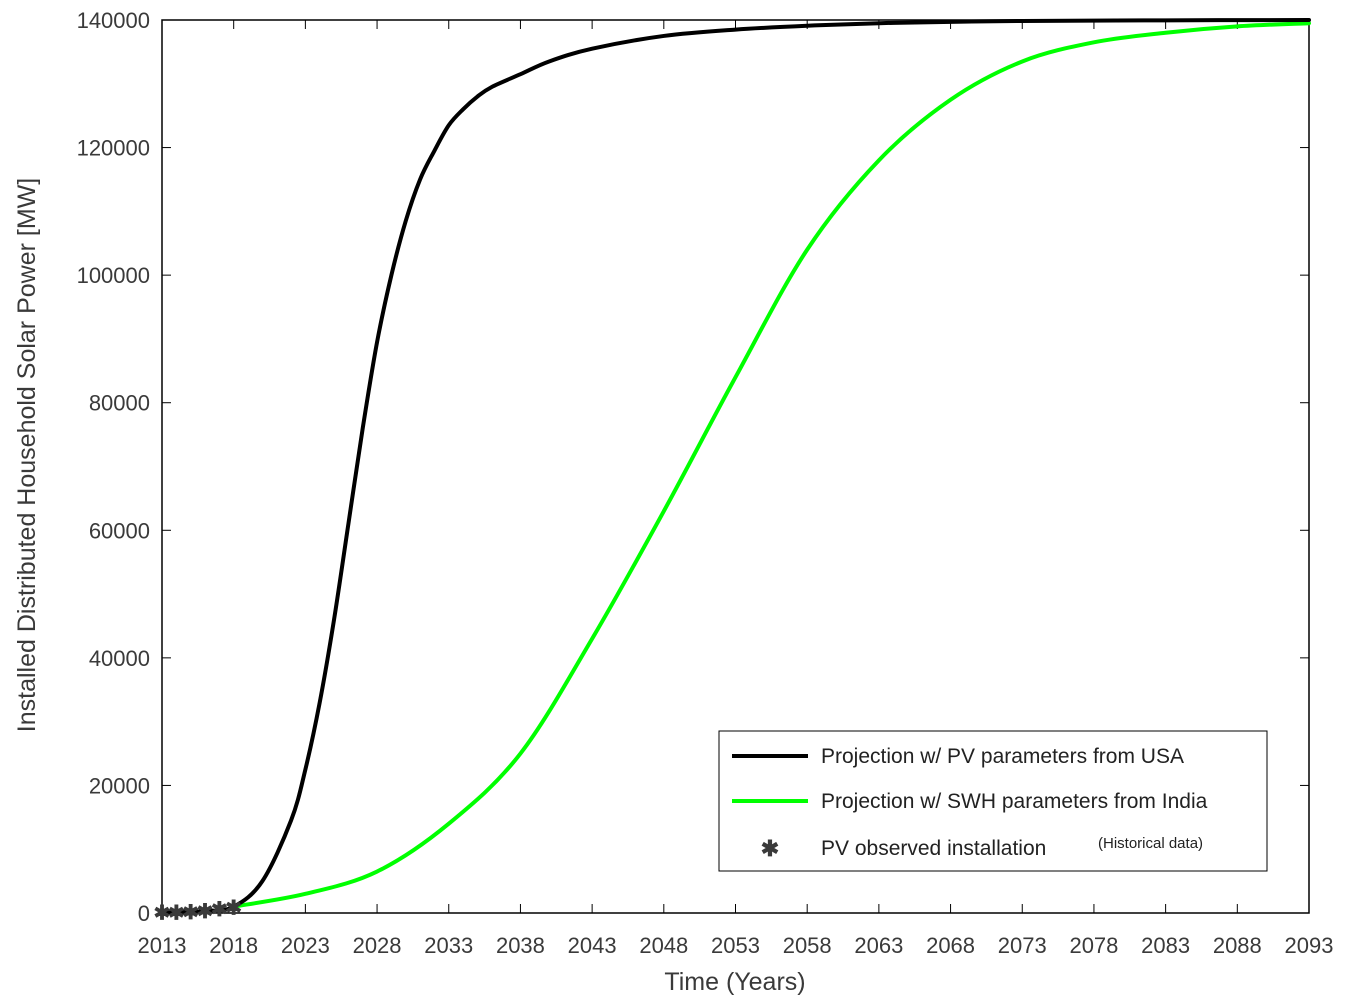 The height and width of the screenshot is (1004, 1346). I want to click on x-axis-label: Time (Years), so click(734, 982).